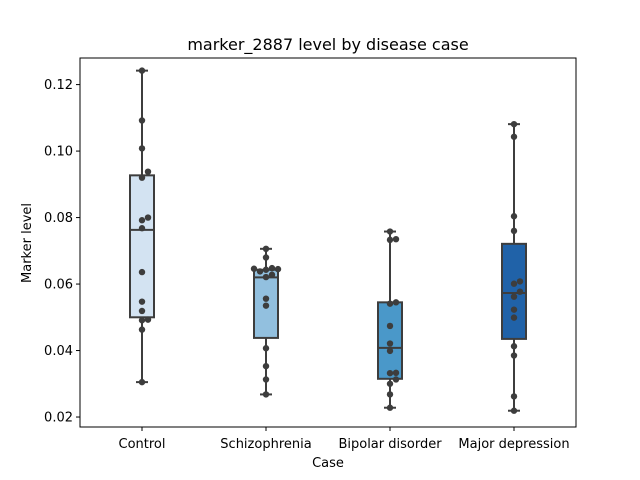 The image size is (640, 480). Describe the element at coordinates (58, 285) in the screenshot. I see `y-tick-label: 0.06` at that location.